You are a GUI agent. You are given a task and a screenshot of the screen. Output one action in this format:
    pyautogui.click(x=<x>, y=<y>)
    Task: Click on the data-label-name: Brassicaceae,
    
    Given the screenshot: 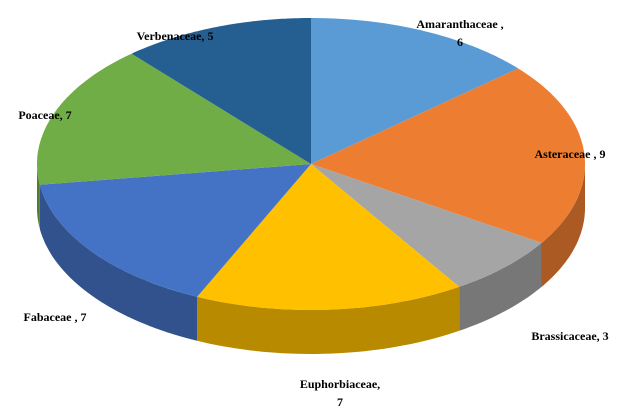 What is the action you would take?
    pyautogui.click(x=565, y=336)
    